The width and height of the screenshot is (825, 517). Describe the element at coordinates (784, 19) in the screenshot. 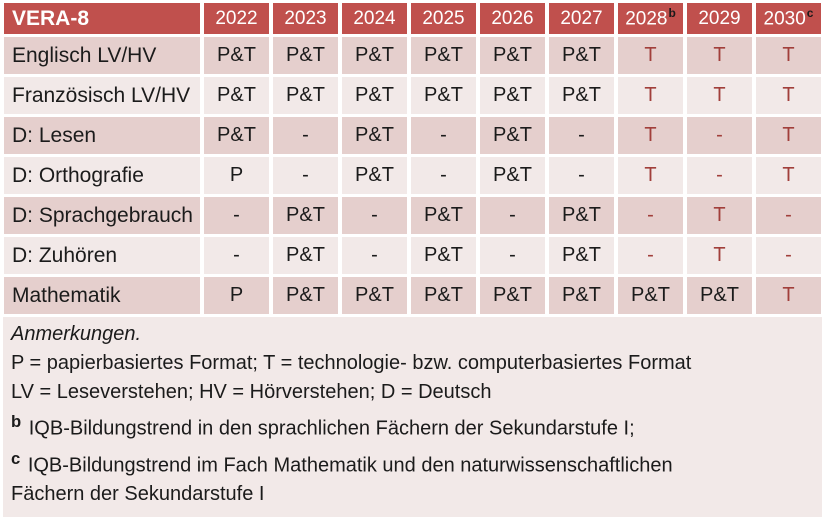

I see `year-label: 2030` at that location.